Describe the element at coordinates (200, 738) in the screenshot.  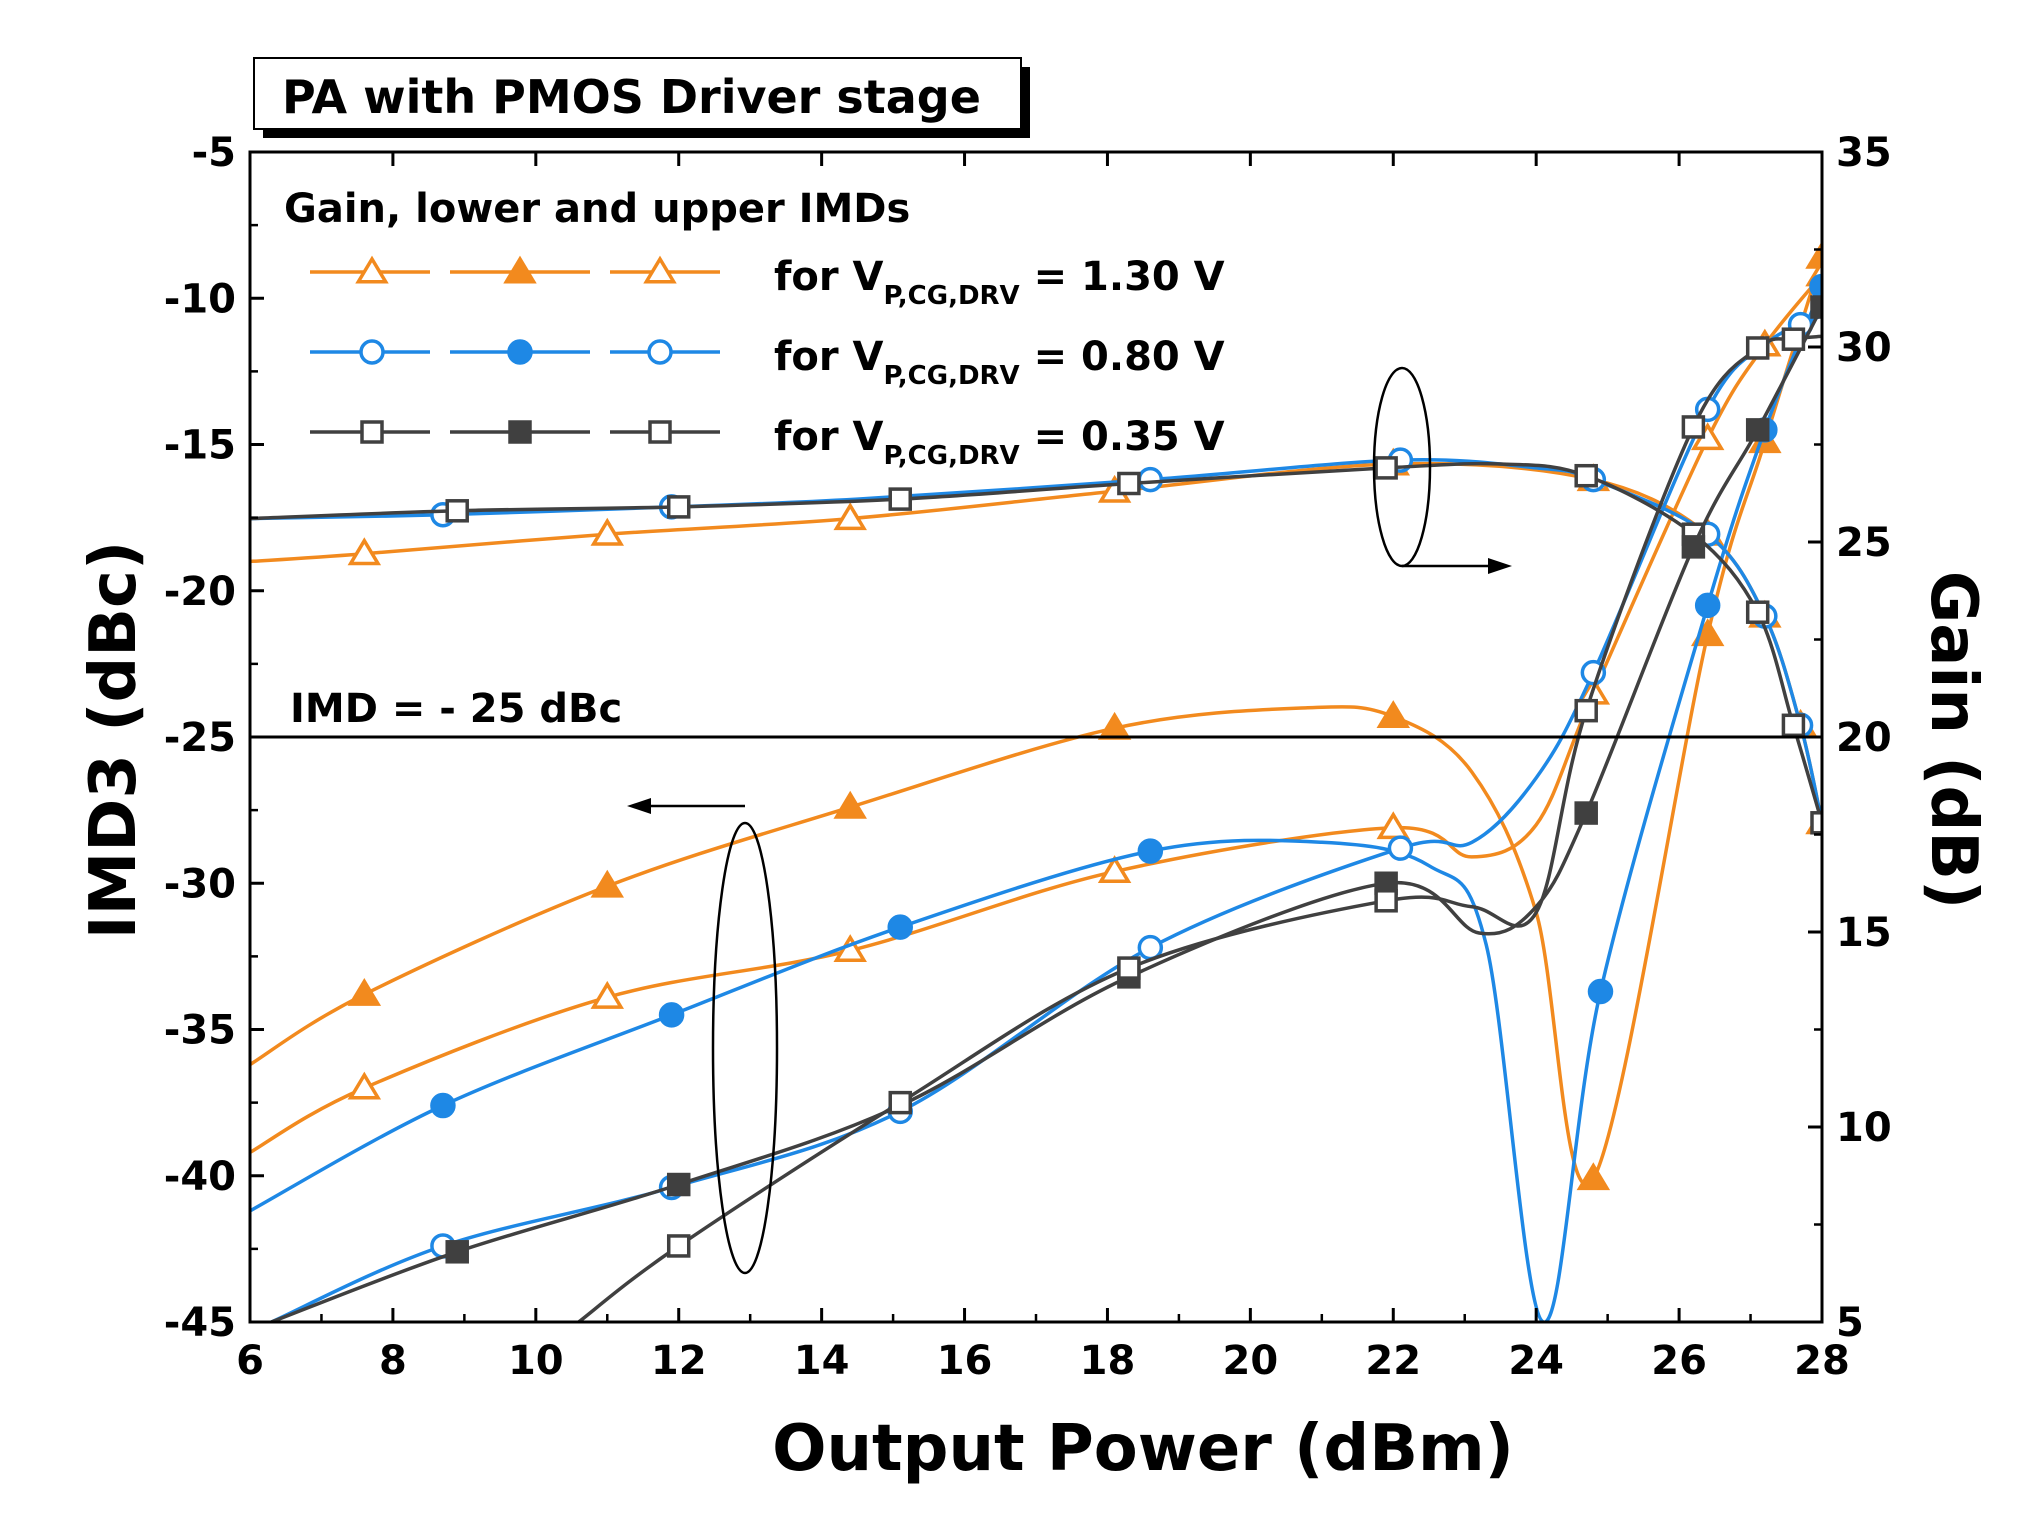
I see `y-left-tick-label-5: -25` at that location.